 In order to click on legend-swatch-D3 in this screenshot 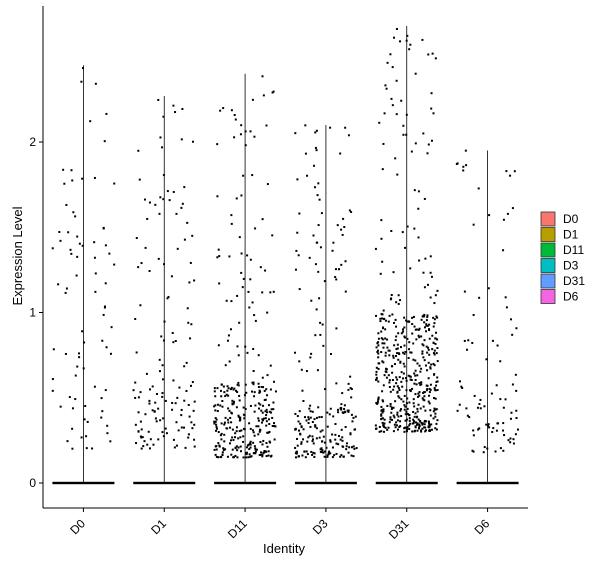, I will do `click(548, 265)`.